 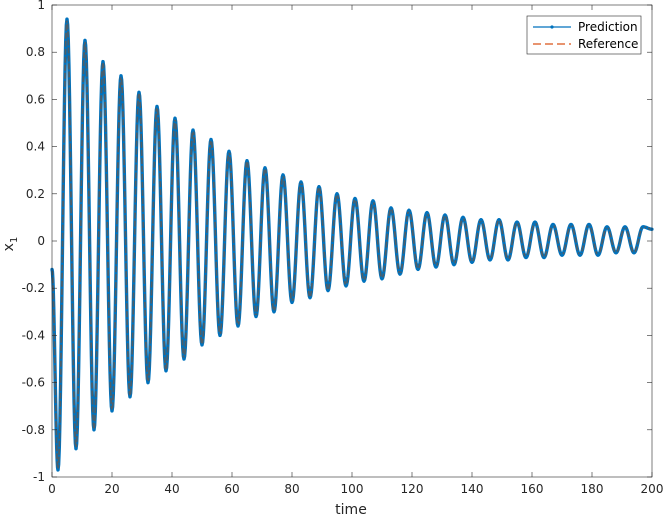 I want to click on y-tick-label: -0.2, so click(x=33, y=288).